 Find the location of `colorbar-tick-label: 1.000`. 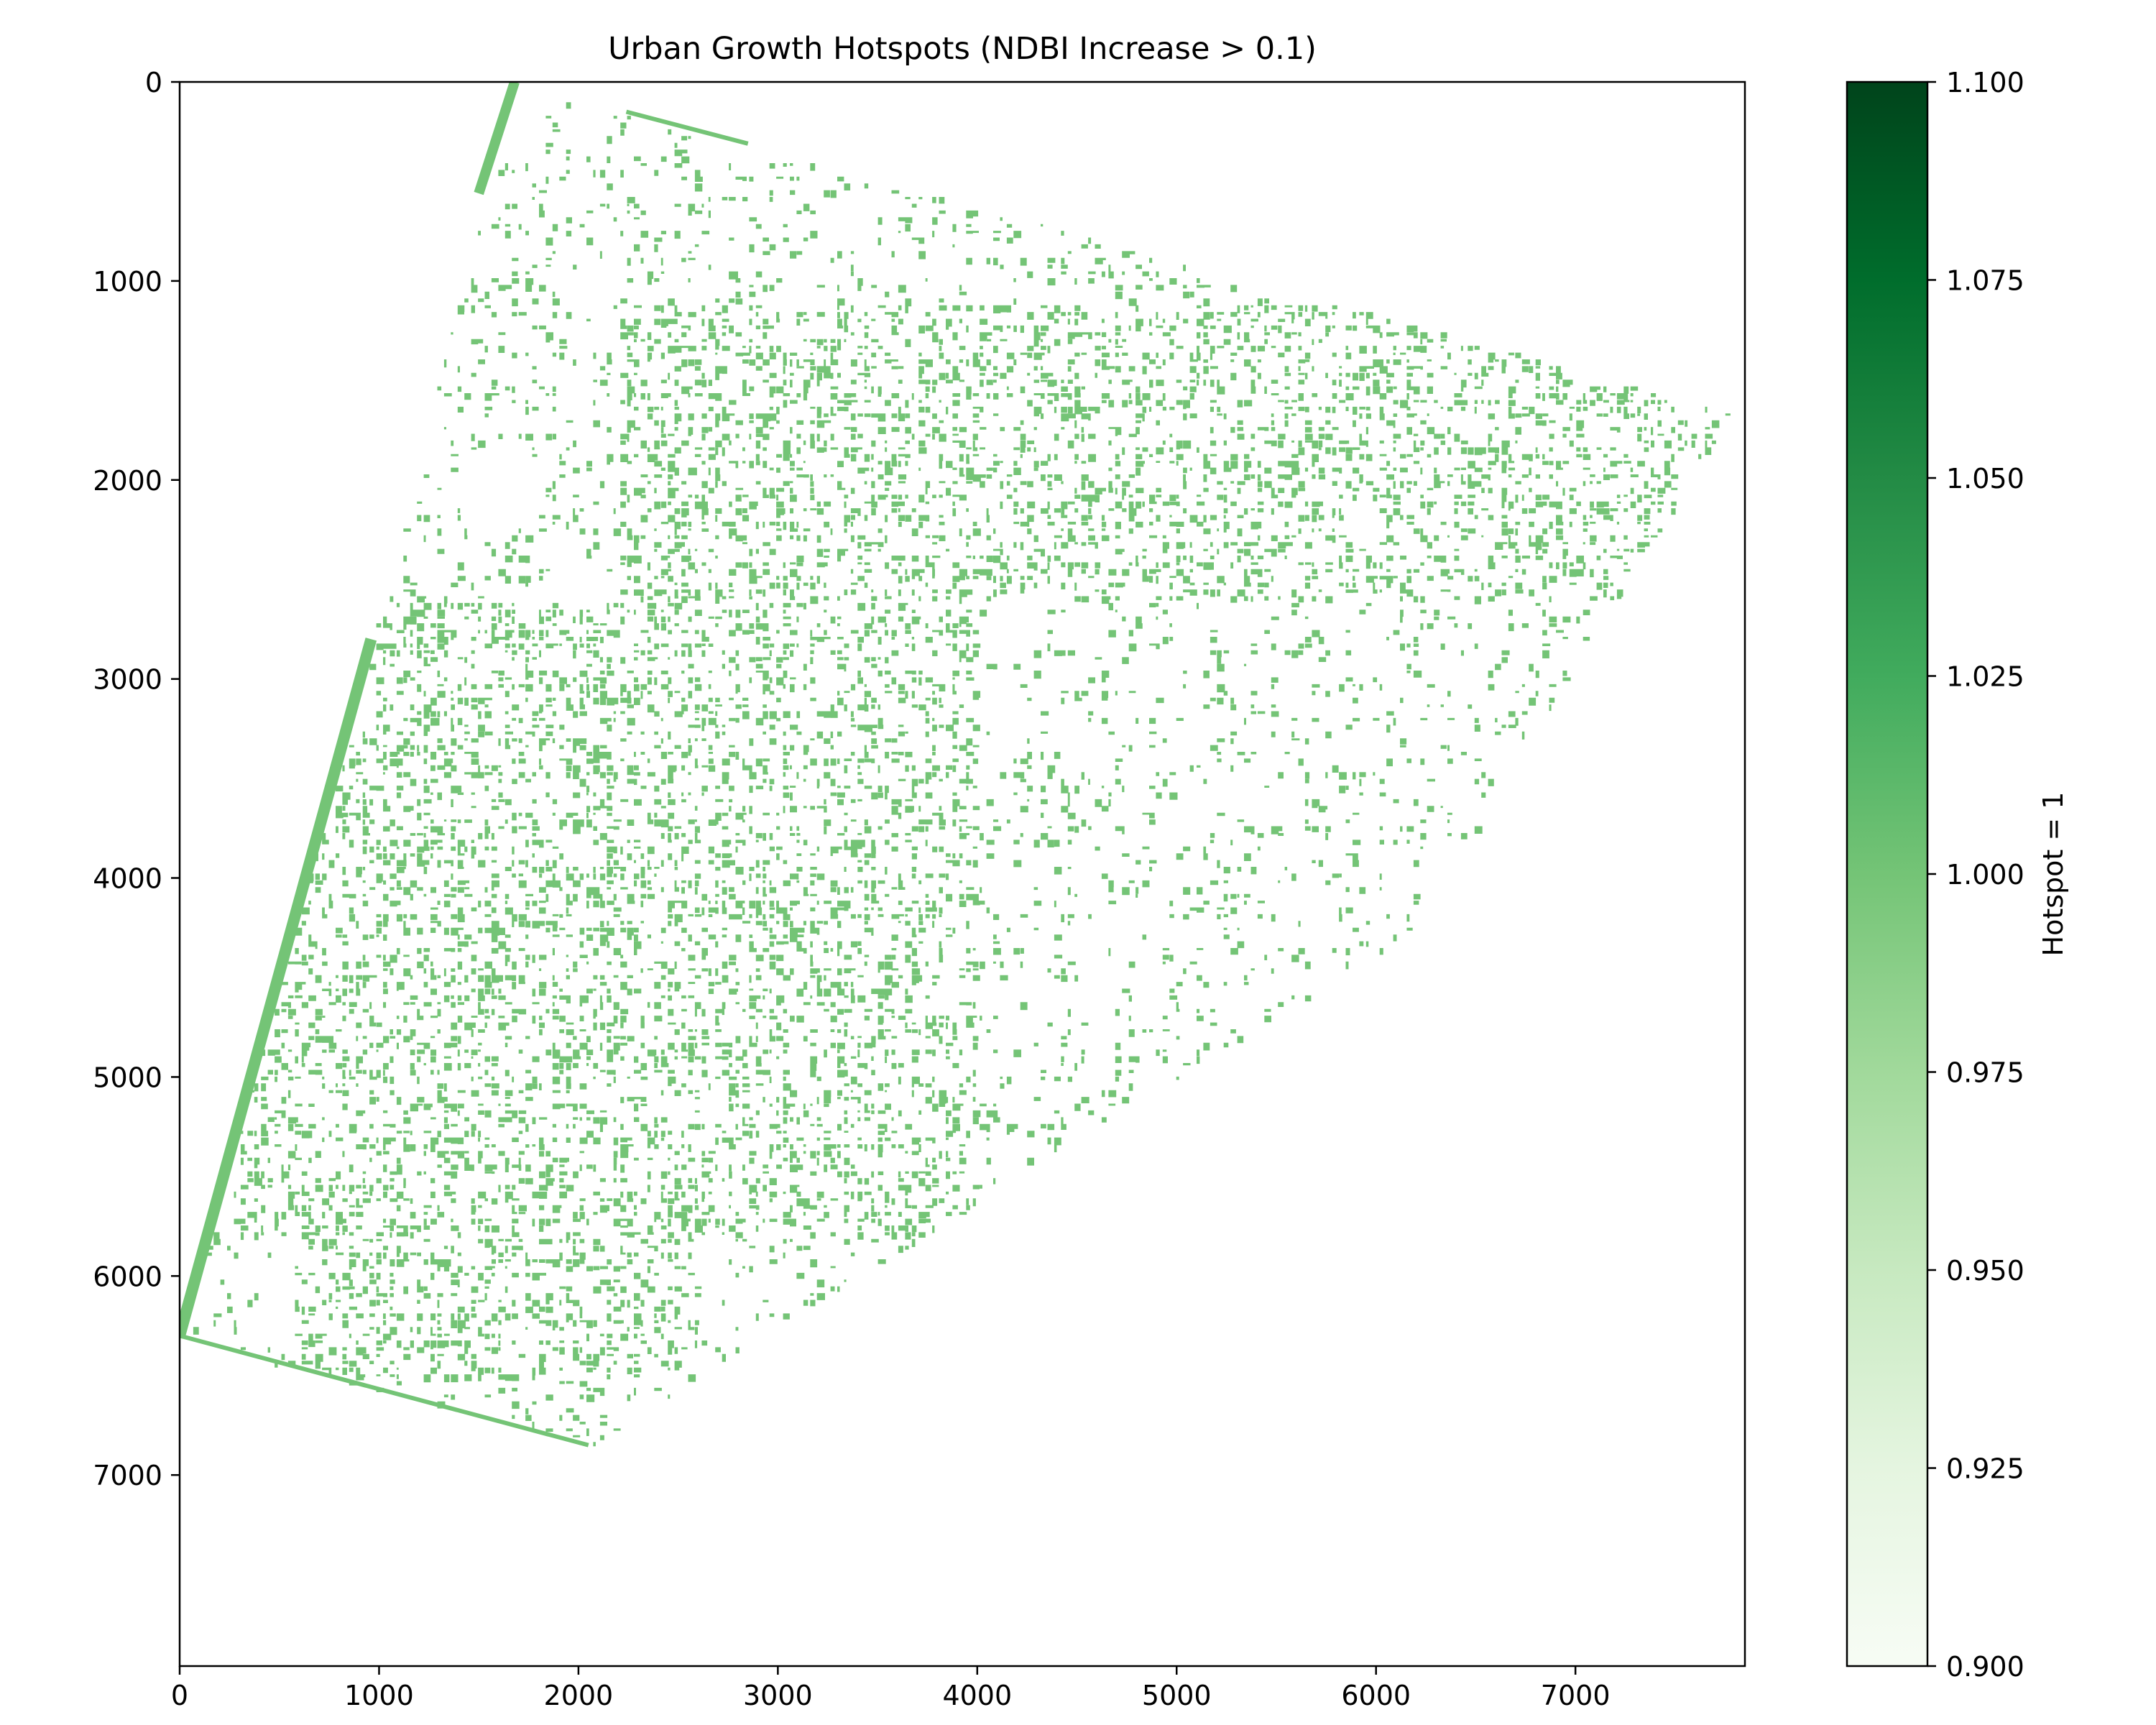

colorbar-tick-label: 1.000 is located at coordinates (1985, 875).